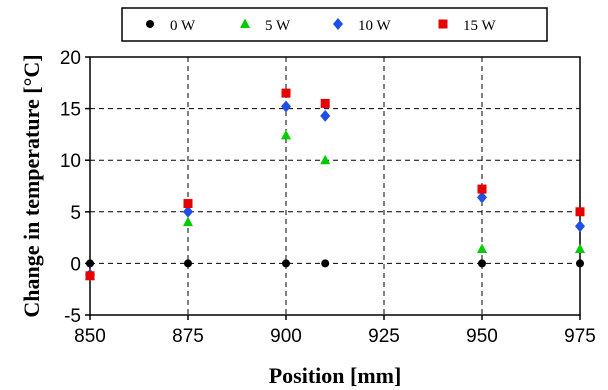  I want to click on legend-label-5w: 5 W, so click(278, 26).